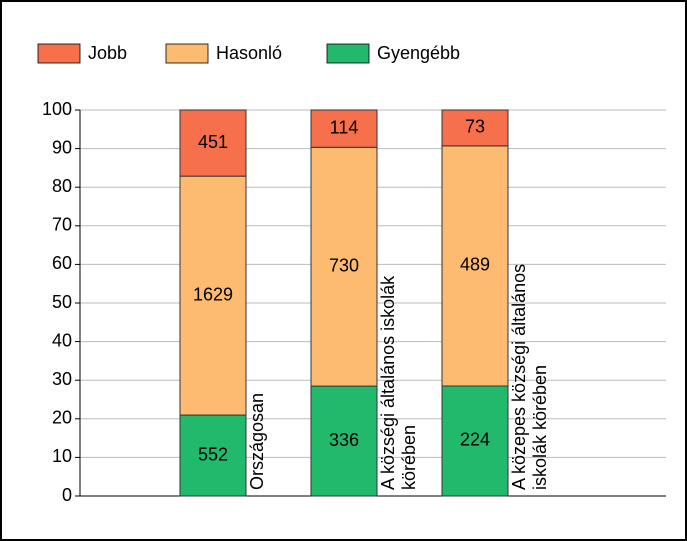 The width and height of the screenshot is (687, 541). I want to click on data-label: 730, so click(344, 265).